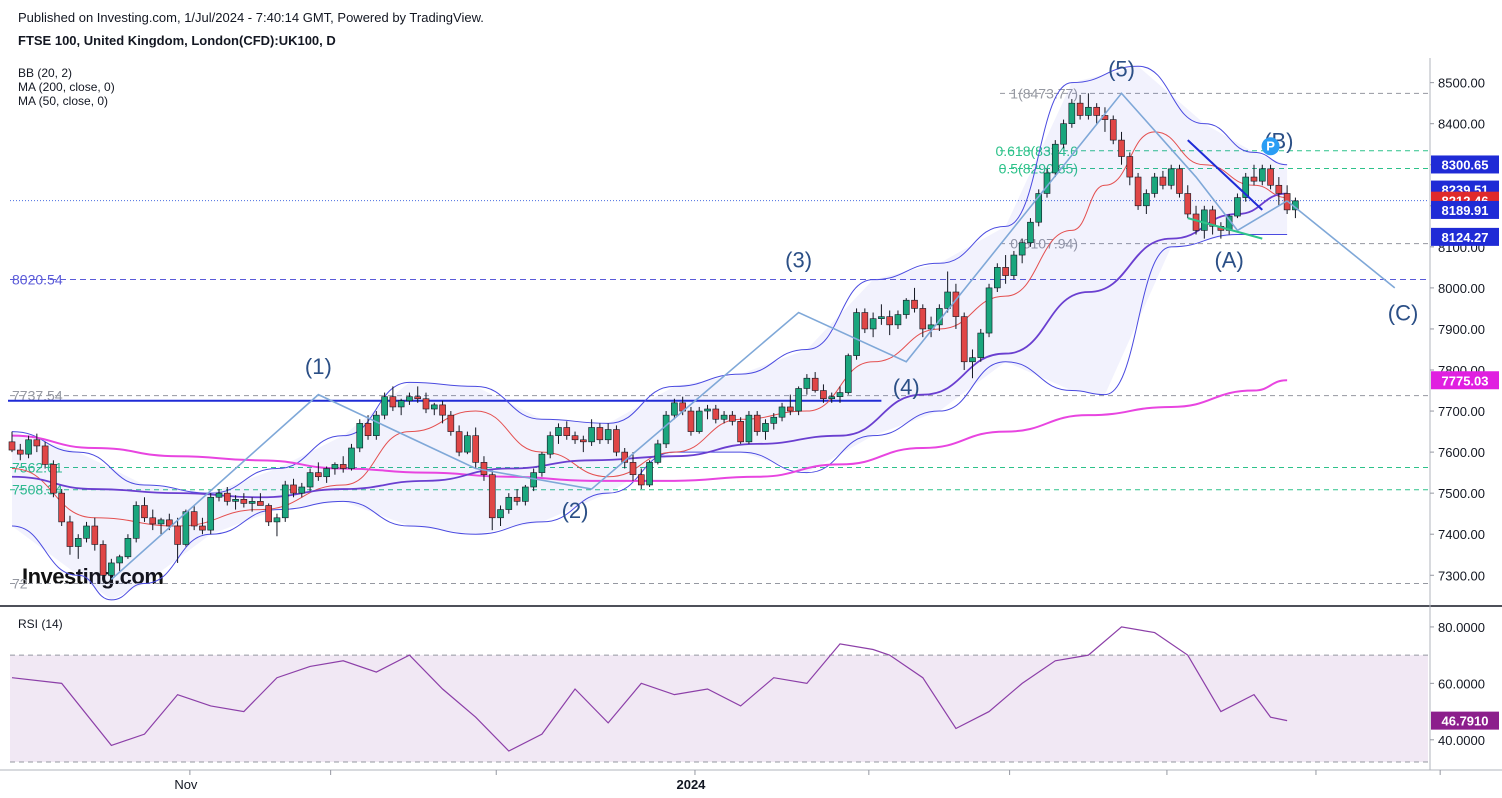 This screenshot has height=798, width=1502. Describe the element at coordinates (40, 624) in the screenshot. I see `rsi-label: RSI (14)` at that location.